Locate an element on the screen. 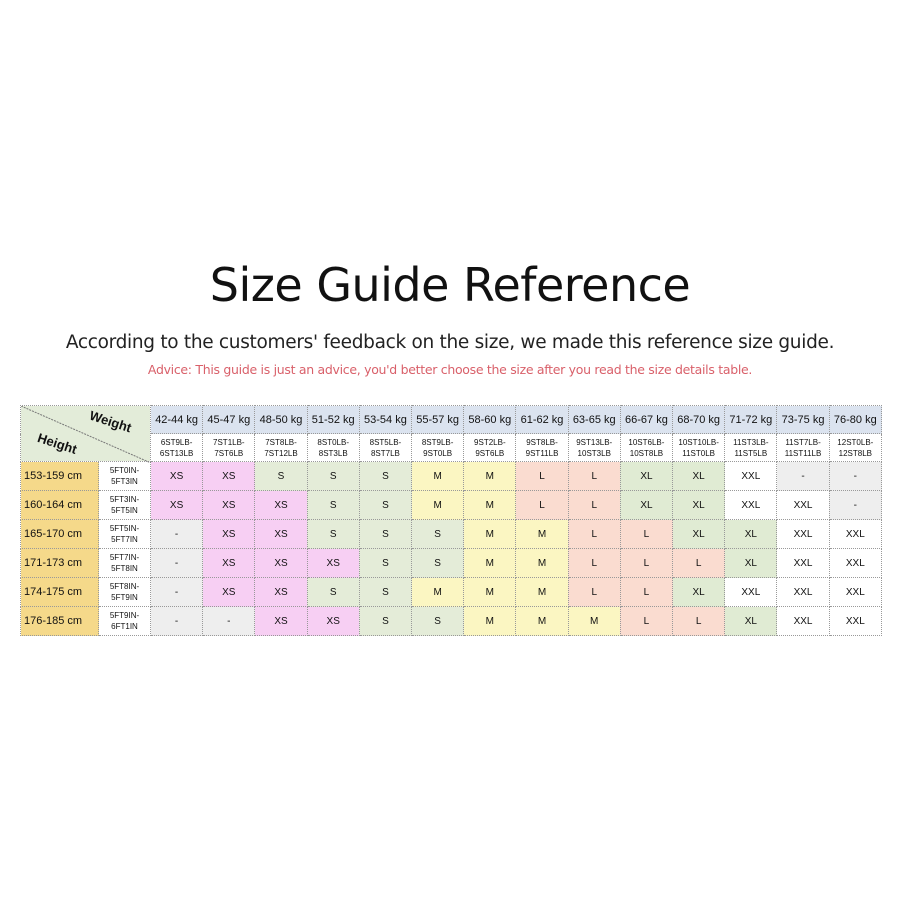 The image size is (900, 900). height-ft: 5FT5IN- 5FT7IN is located at coordinates (124, 534).